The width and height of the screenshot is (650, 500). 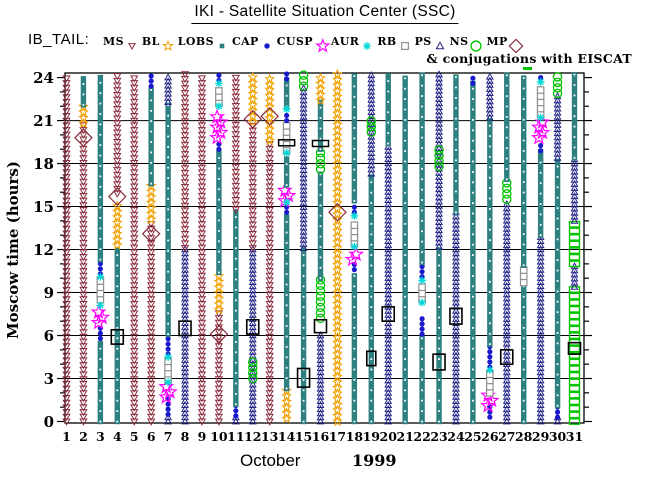 I want to click on open-star-large-icon, so click(x=322, y=45).